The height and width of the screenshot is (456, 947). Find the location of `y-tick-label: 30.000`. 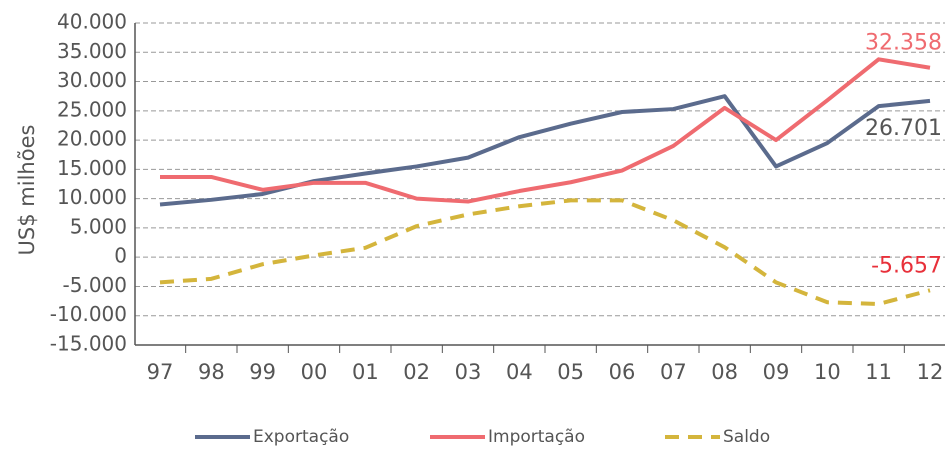

y-tick-label: 30.000 is located at coordinates (92, 80).